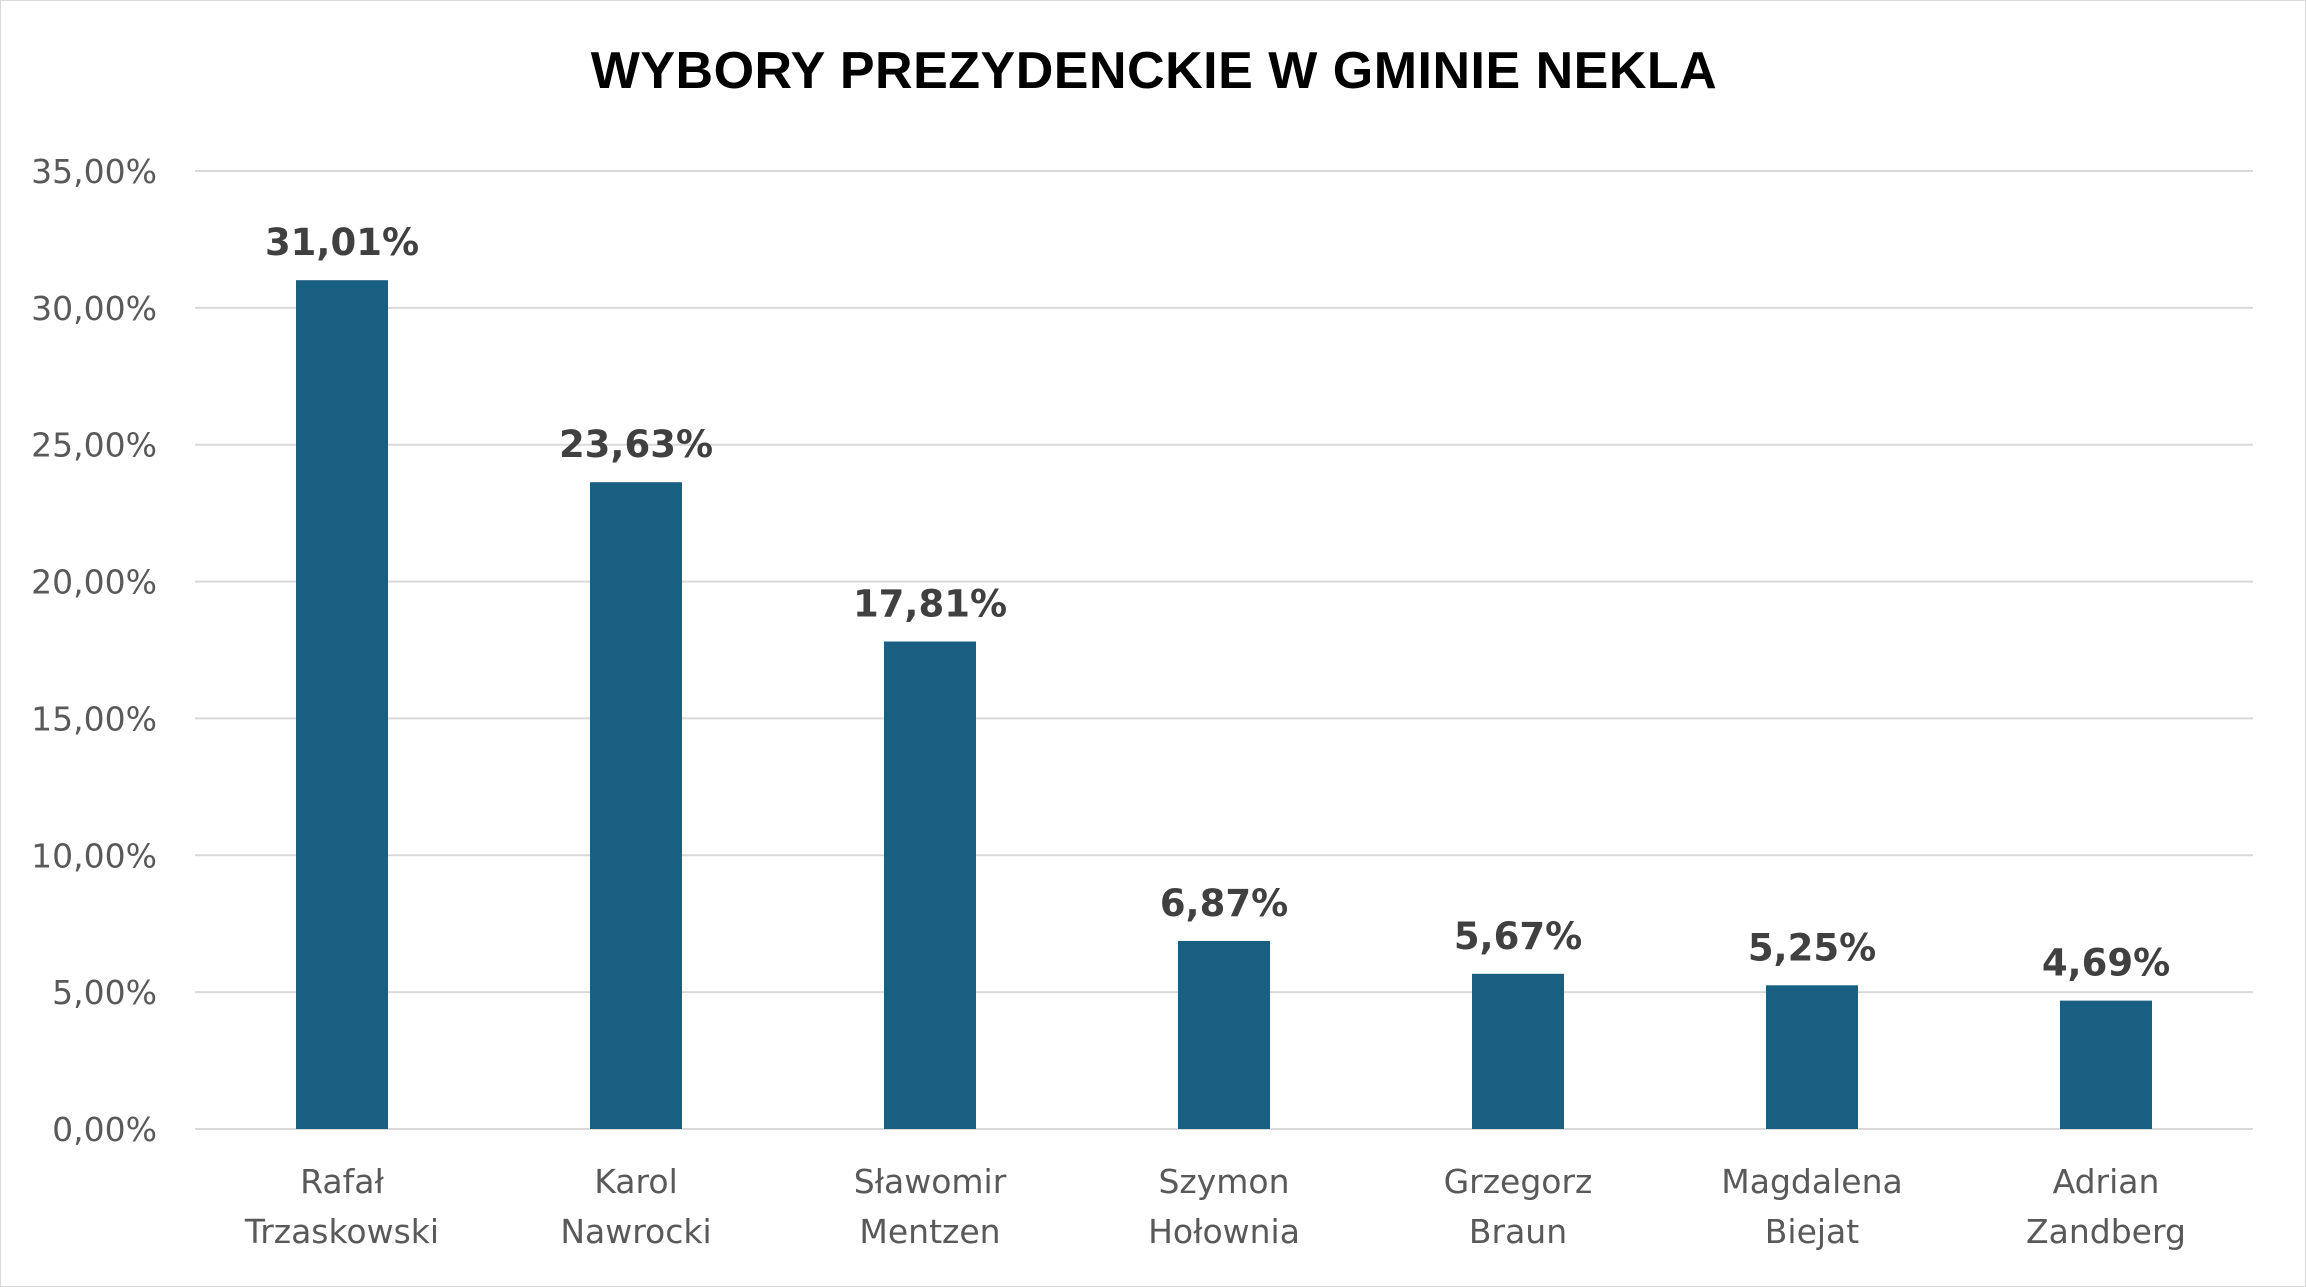  I want to click on x-category-label: Szymon Hołownia, so click(1224, 1206).